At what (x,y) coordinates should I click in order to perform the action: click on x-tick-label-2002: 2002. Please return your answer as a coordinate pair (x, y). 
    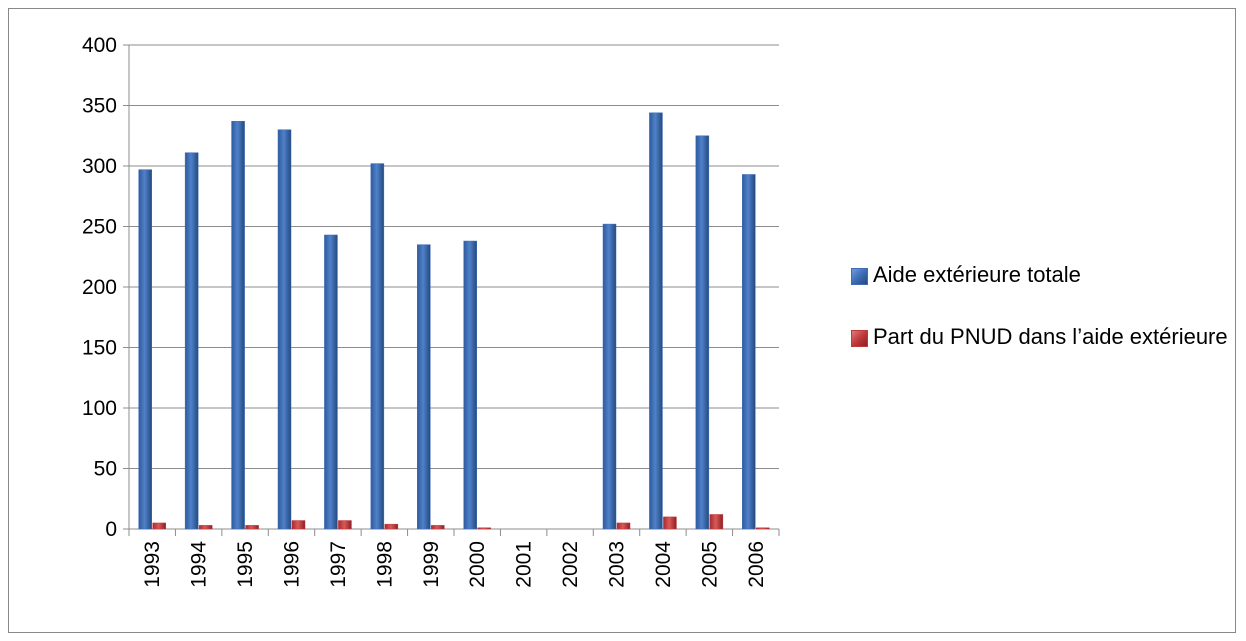
    Looking at the image, I should click on (570, 564).